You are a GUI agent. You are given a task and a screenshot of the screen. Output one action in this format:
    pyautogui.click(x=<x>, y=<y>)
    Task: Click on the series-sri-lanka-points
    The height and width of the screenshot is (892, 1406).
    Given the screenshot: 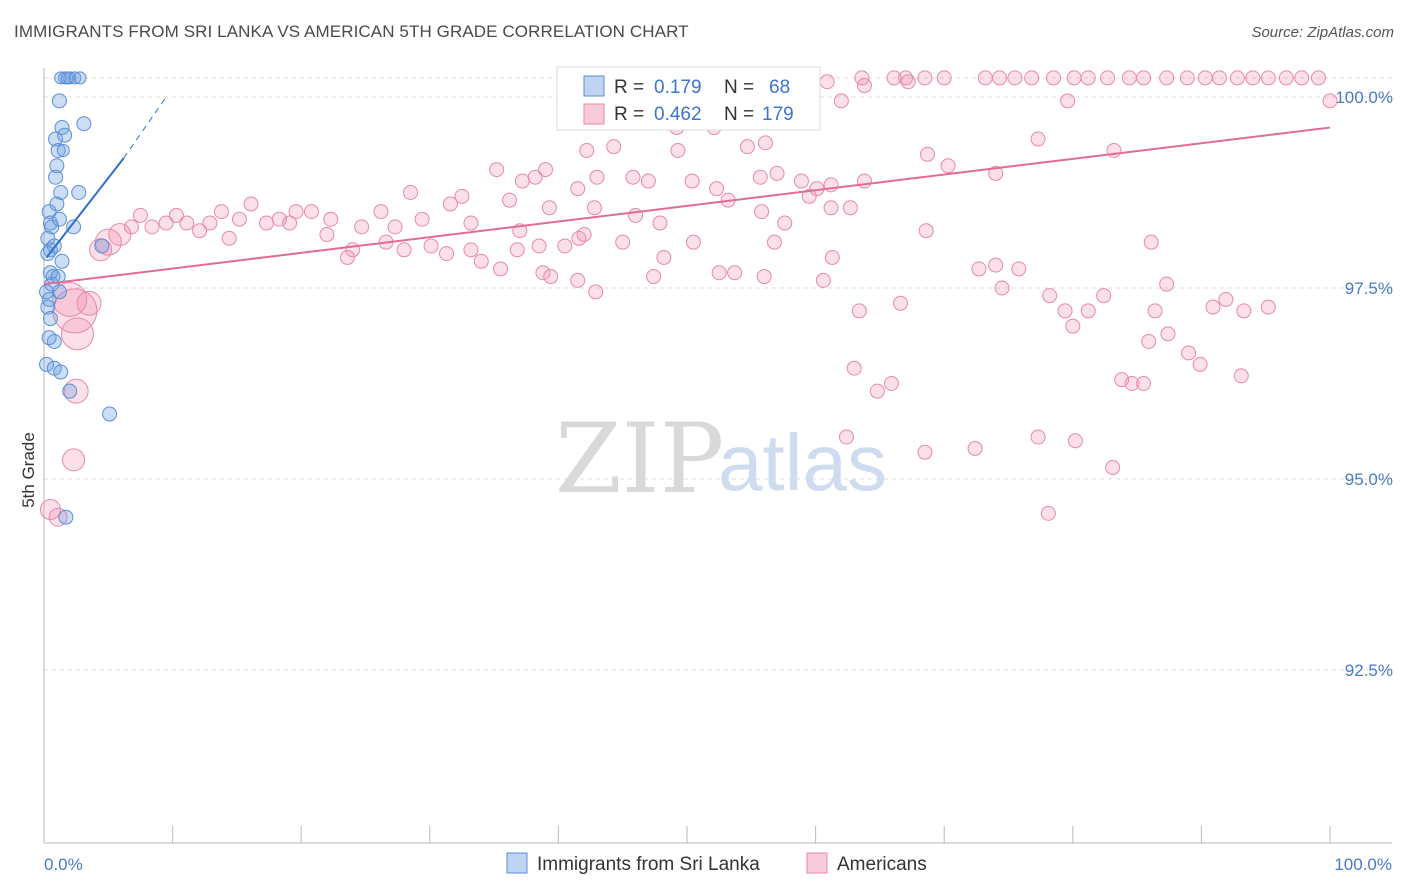 What is the action you would take?
    pyautogui.click(x=78, y=298)
    